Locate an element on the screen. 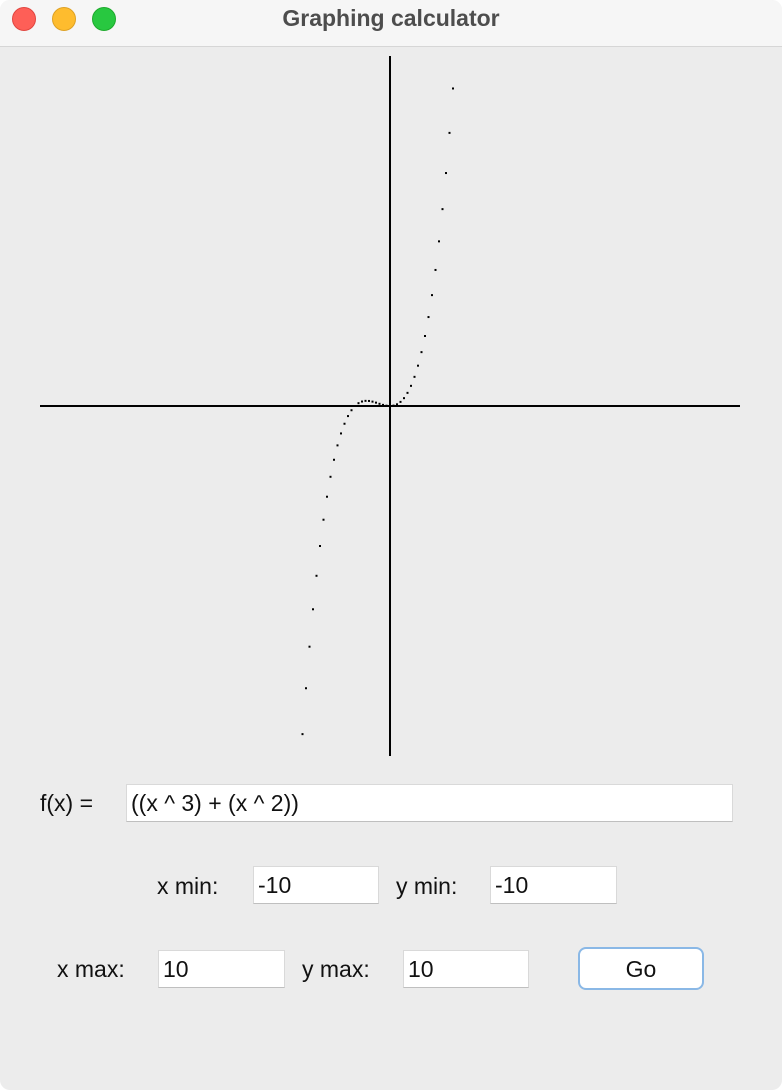 This screenshot has width=782, height=1090. y-min-label: y min: is located at coordinates (427, 886).